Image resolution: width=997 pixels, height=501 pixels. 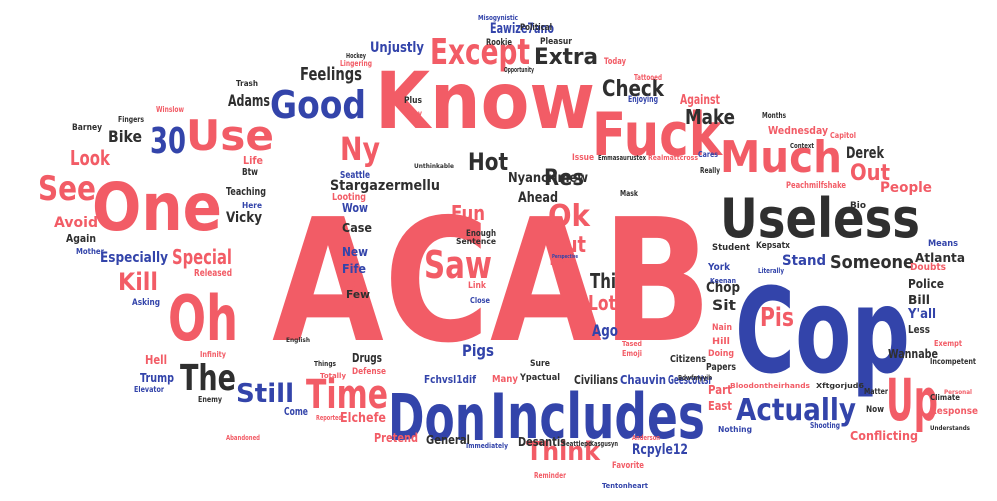 I want to click on word: Btw, so click(x=250, y=172).